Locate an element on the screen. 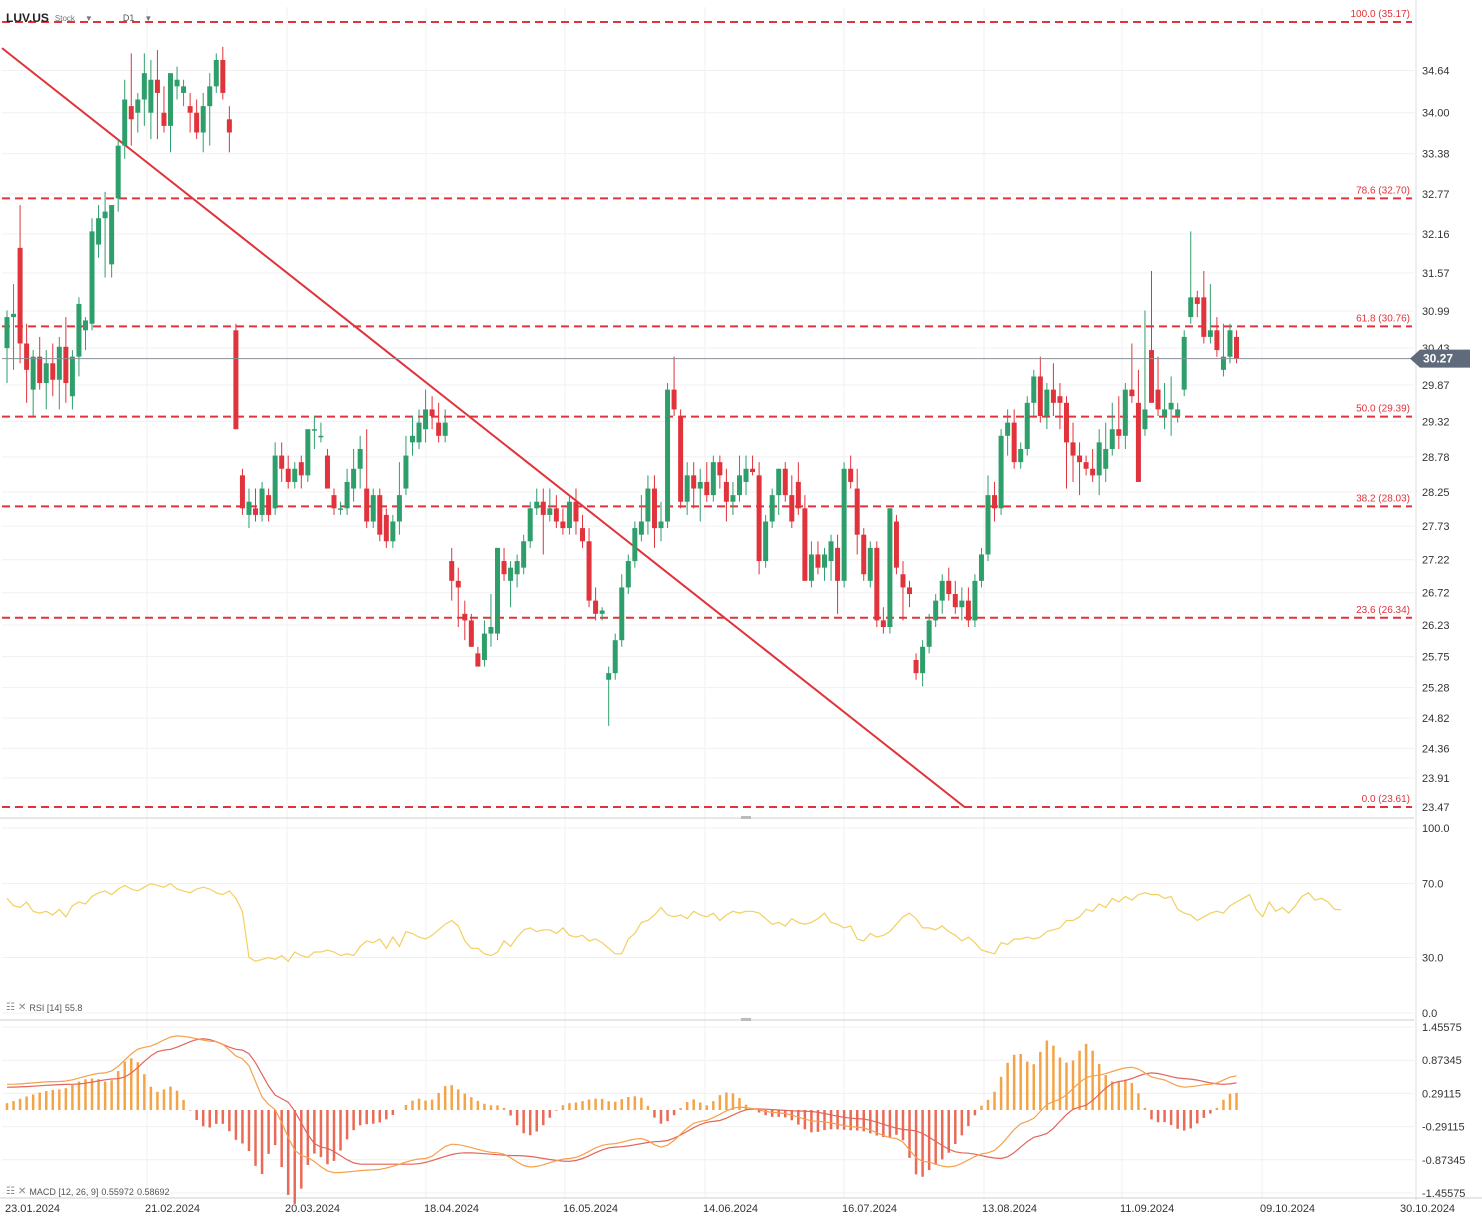 The height and width of the screenshot is (1229, 1482). macd-signal-line is located at coordinates (621, 1101).